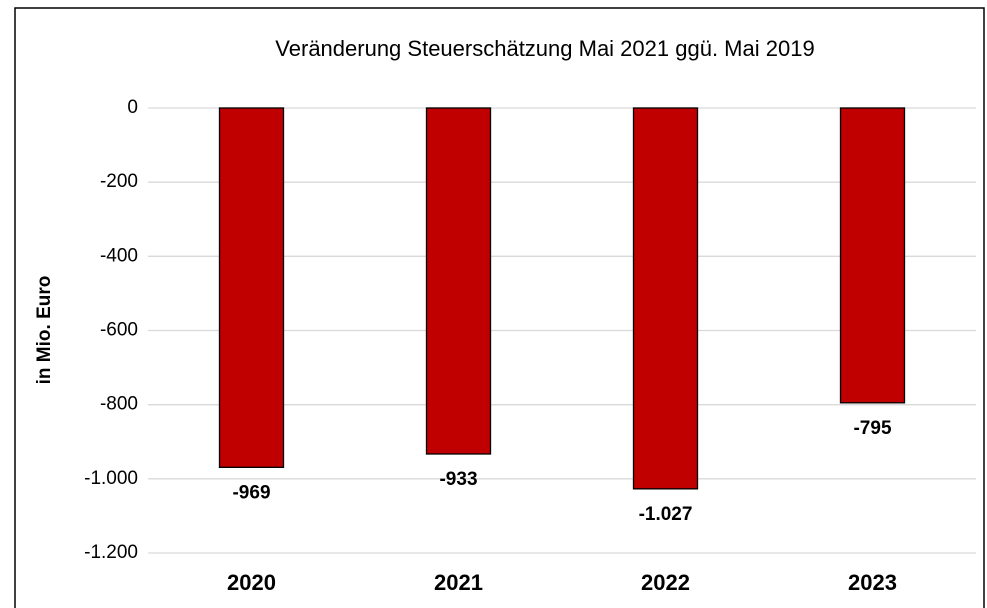 This screenshot has height=608, width=987. What do you see at coordinates (666, 514) in the screenshot?
I see `data-label: -1.027` at bounding box center [666, 514].